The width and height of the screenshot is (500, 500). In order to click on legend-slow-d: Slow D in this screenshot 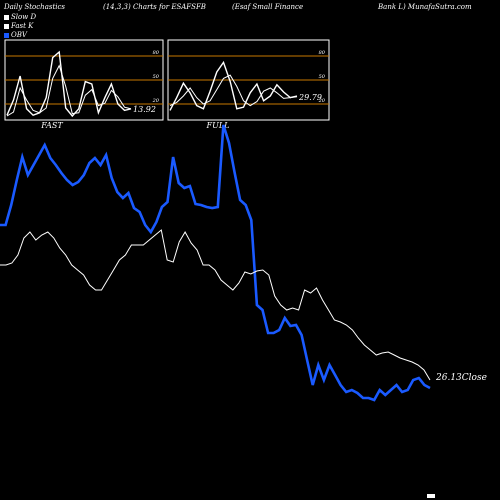, I will do `click(20, 17)`.